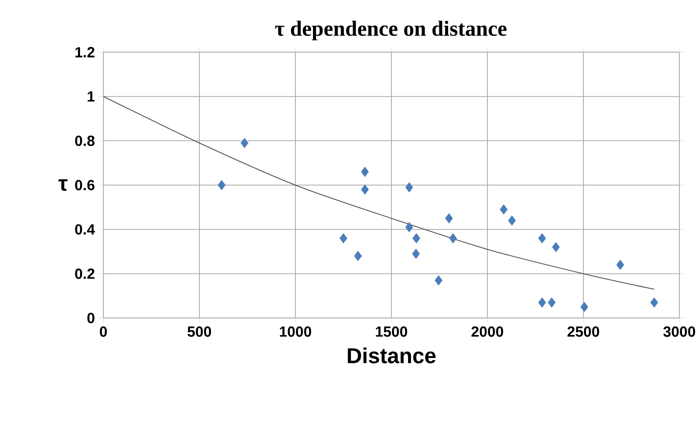  I want to click on y-tick-label: 0, so click(90, 318).